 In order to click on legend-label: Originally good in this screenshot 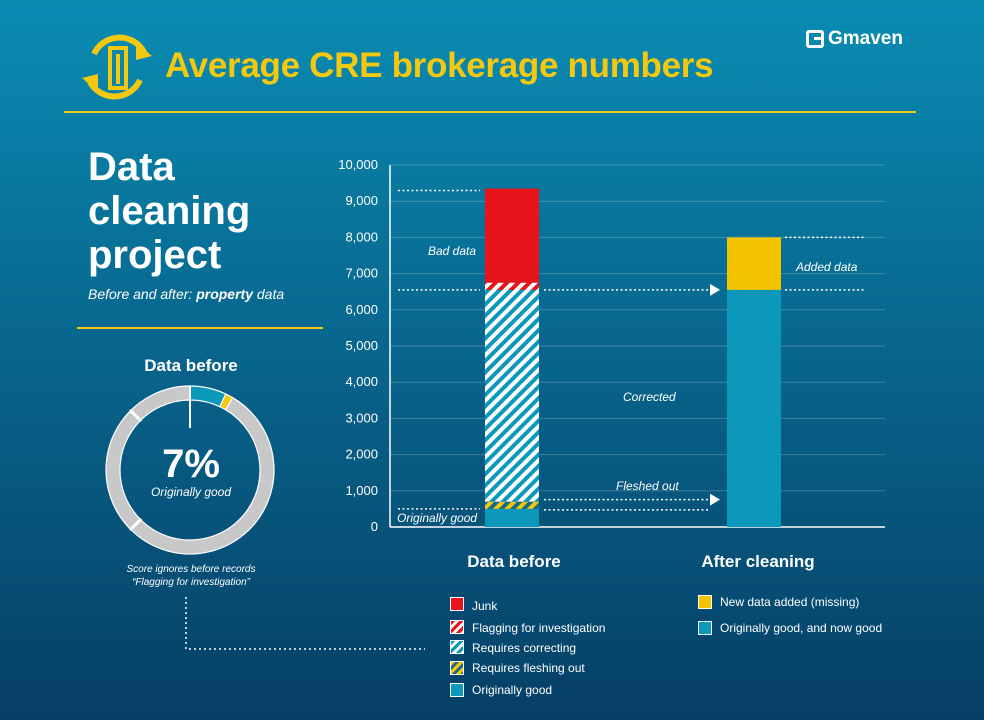, I will do `click(512, 690)`.